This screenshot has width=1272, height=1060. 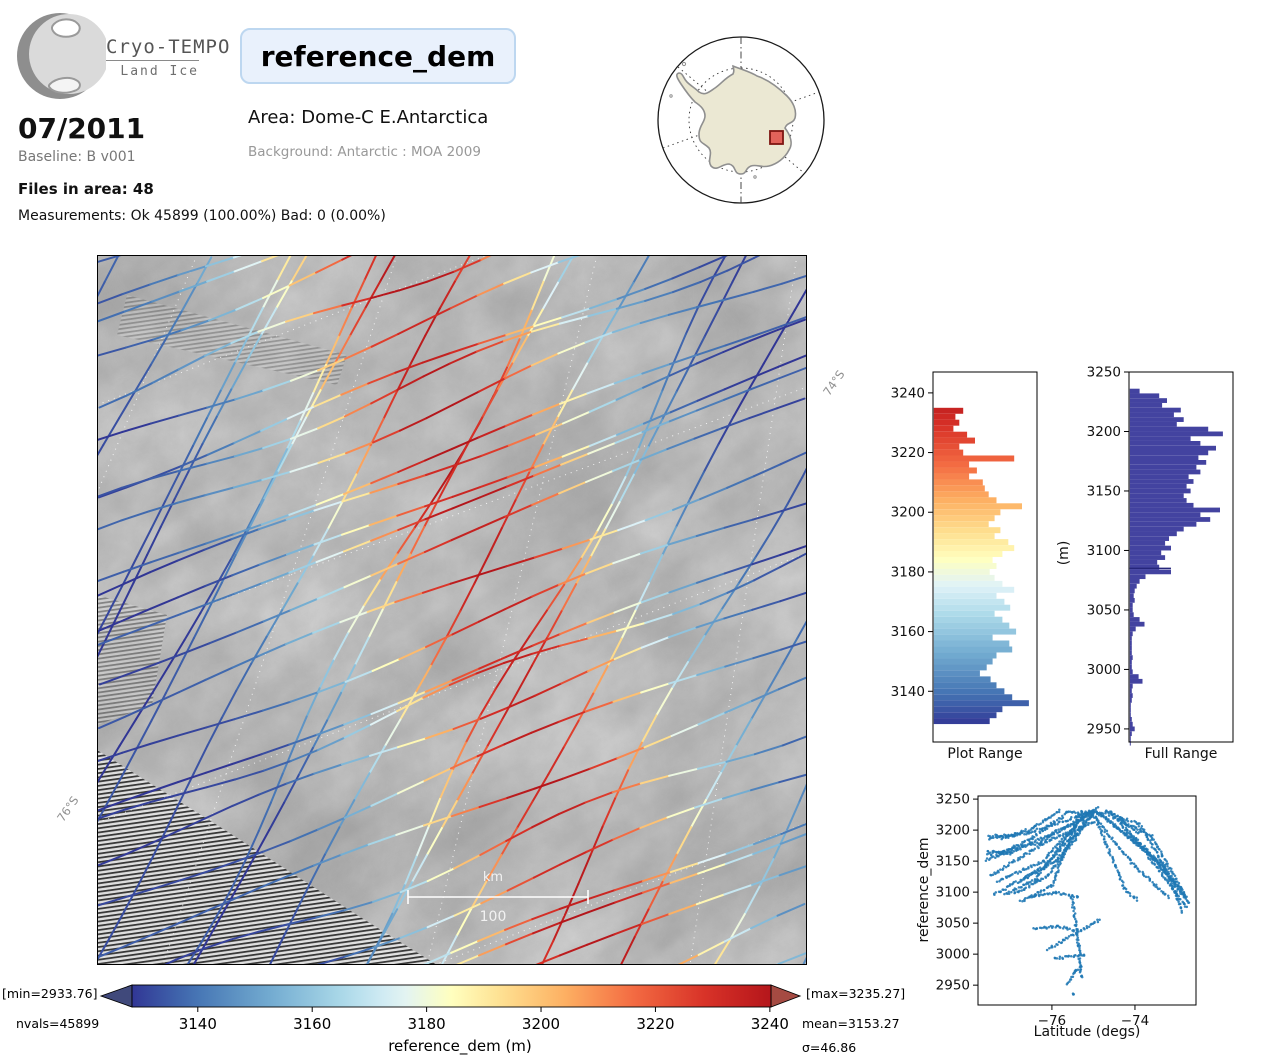 What do you see at coordinates (1181, 754) in the screenshot?
I see `full-range-title: Full Range` at bounding box center [1181, 754].